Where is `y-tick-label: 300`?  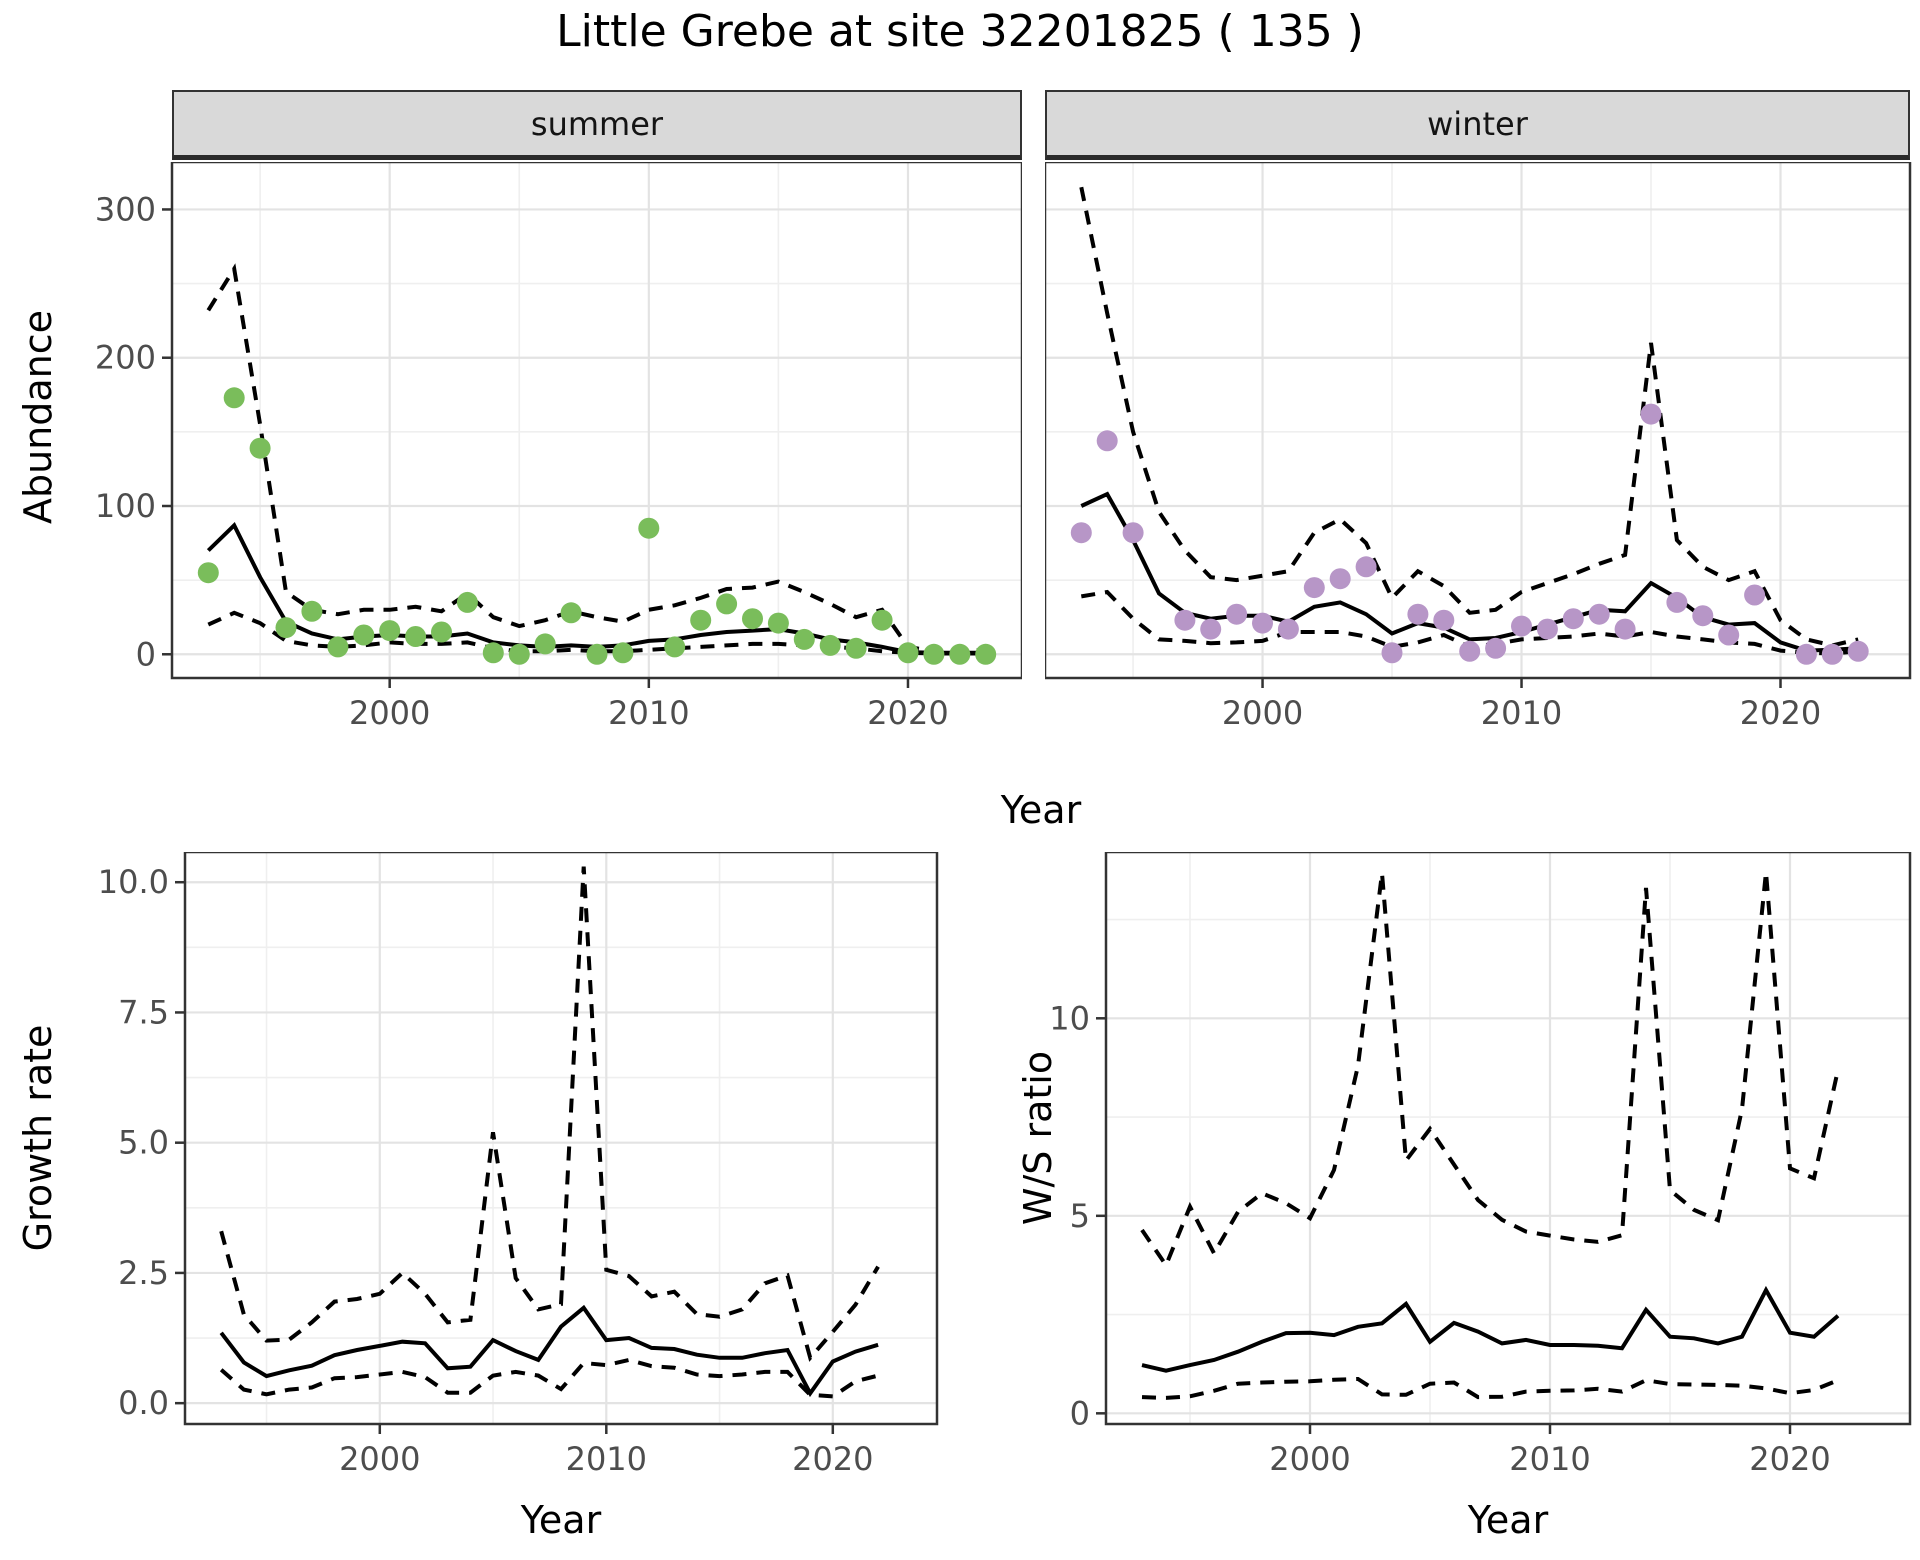 y-tick-label: 300 is located at coordinates (125, 209).